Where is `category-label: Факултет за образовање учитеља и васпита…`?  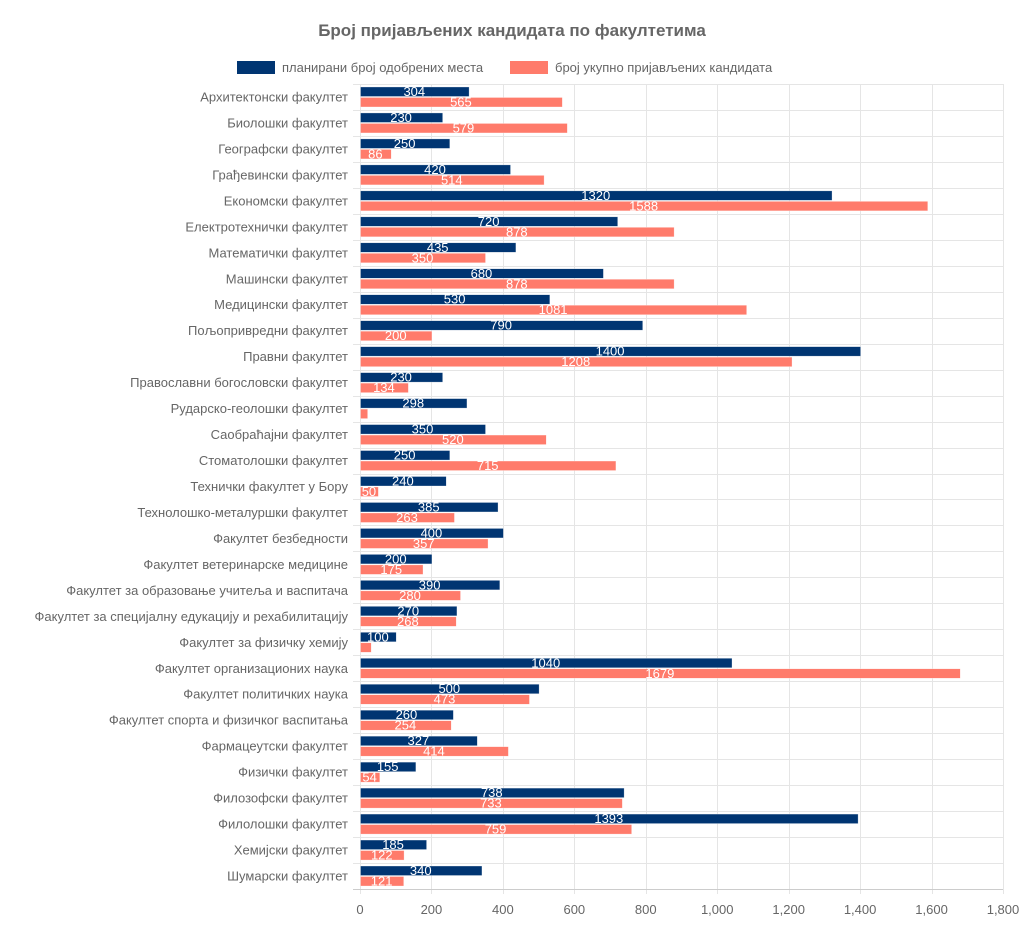 category-label: Факултет за образовање учитеља и васпита… is located at coordinates (207, 590).